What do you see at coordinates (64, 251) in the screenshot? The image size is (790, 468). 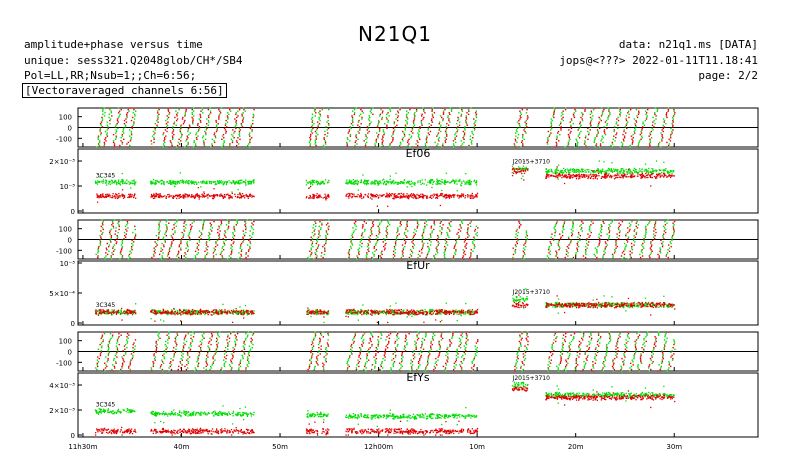 I see `phase-ytick-label: -100` at bounding box center [64, 251].